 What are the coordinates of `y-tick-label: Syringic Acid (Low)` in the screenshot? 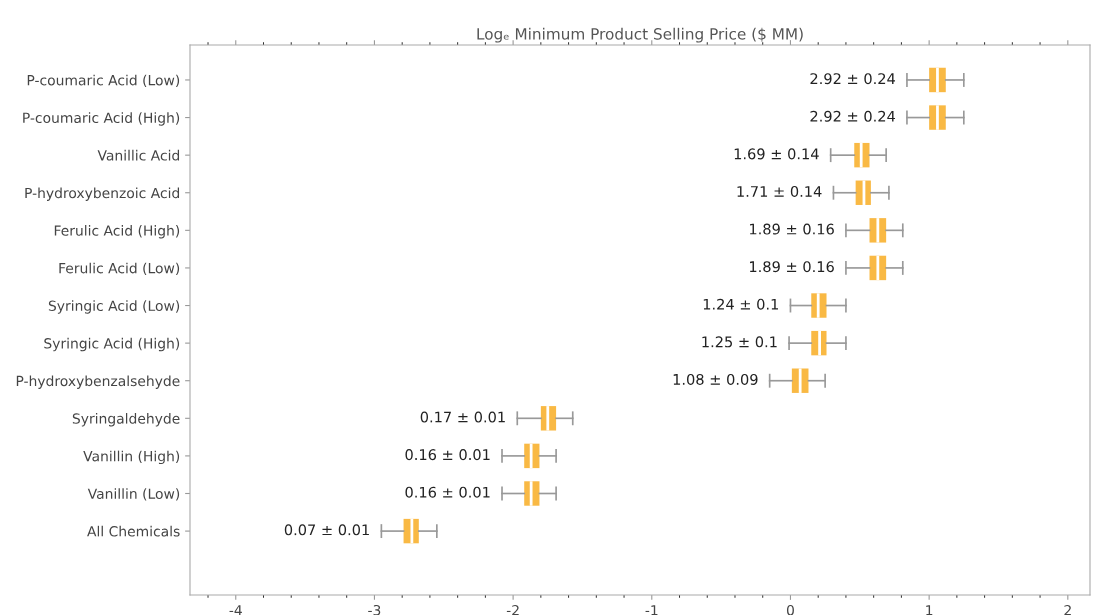 It's located at (114, 307).